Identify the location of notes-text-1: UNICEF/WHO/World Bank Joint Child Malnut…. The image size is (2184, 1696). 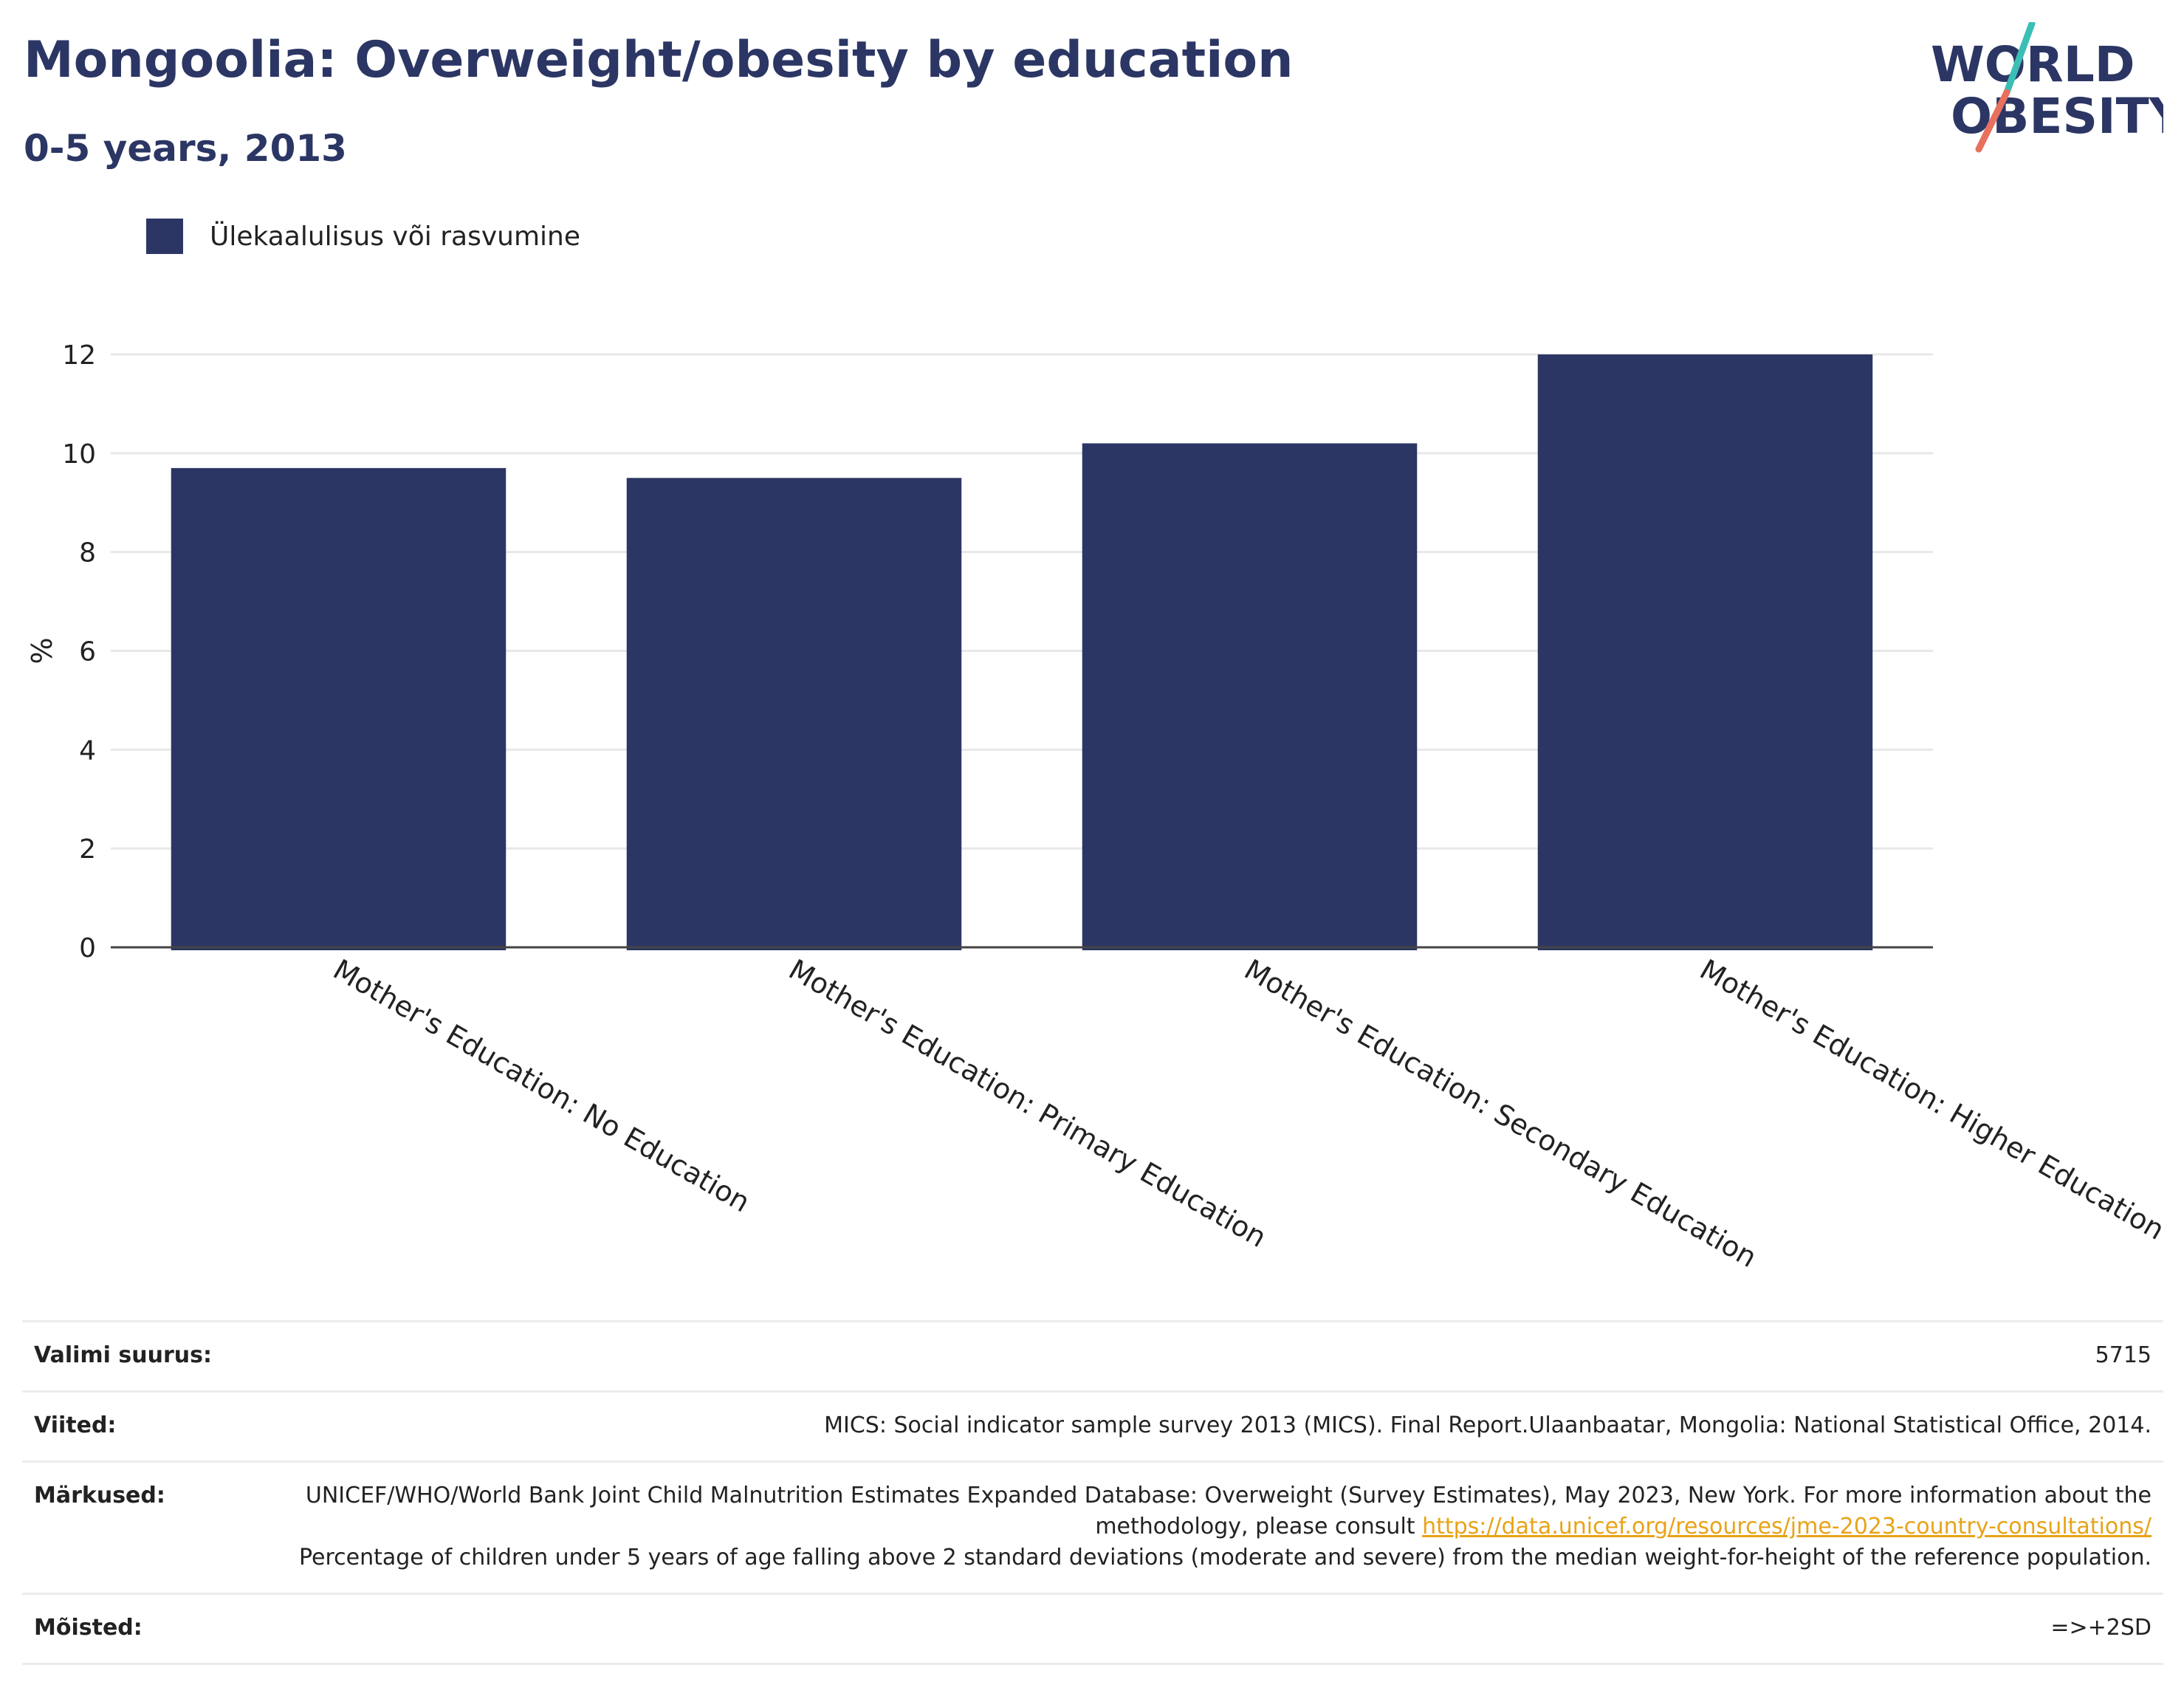
(1228, 1511).